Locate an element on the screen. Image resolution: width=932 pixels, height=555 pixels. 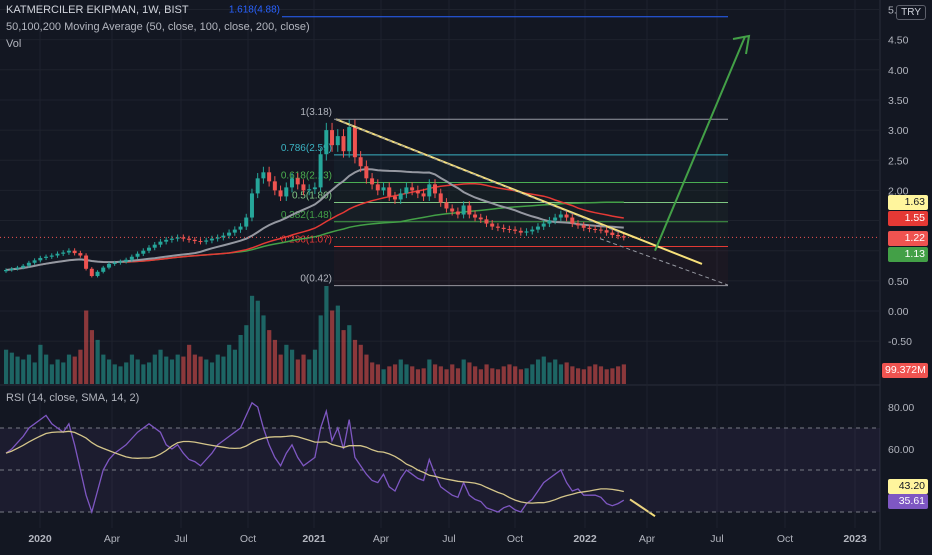
price-tick-label: 0.00 is located at coordinates (898, 312).